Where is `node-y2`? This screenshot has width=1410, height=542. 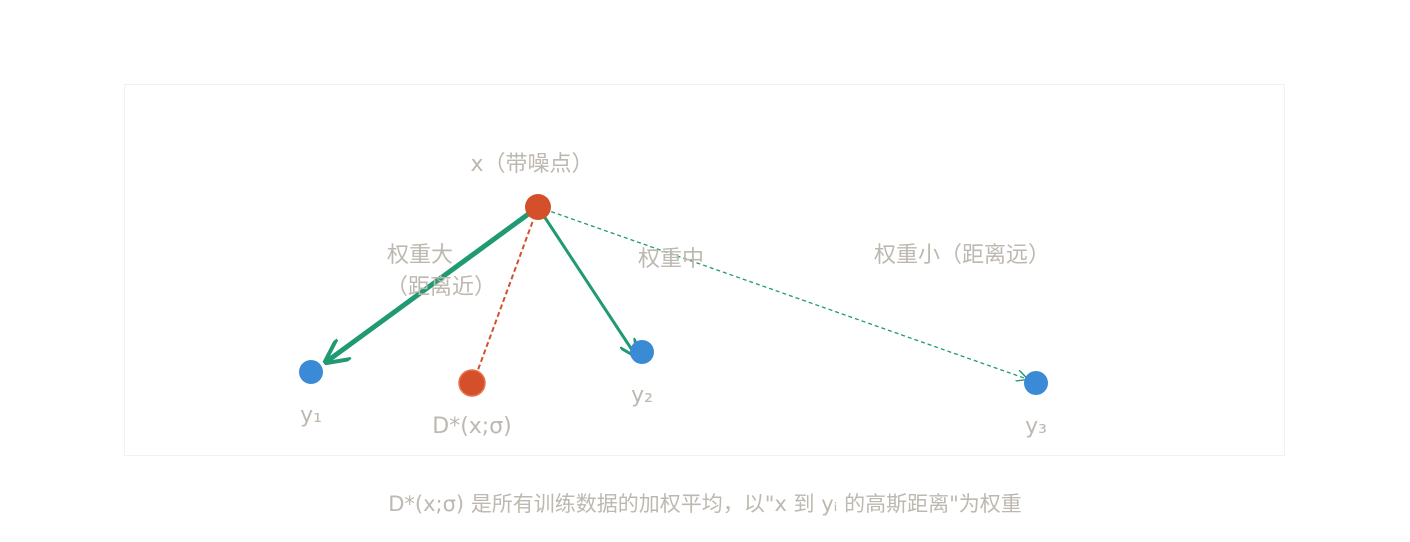 node-y2 is located at coordinates (642, 352).